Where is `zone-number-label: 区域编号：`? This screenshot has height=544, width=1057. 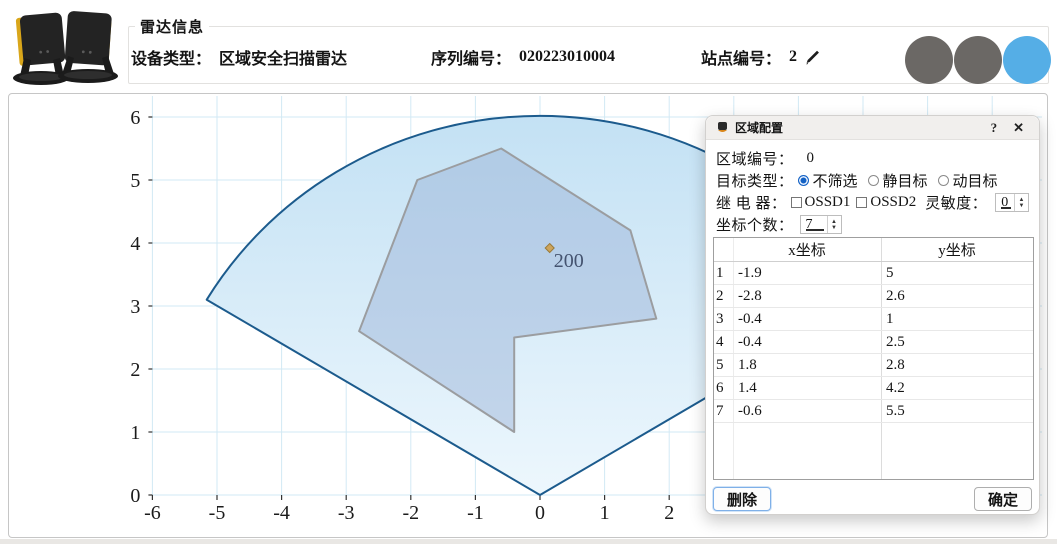 zone-number-label: 区域编号： is located at coordinates (755, 160).